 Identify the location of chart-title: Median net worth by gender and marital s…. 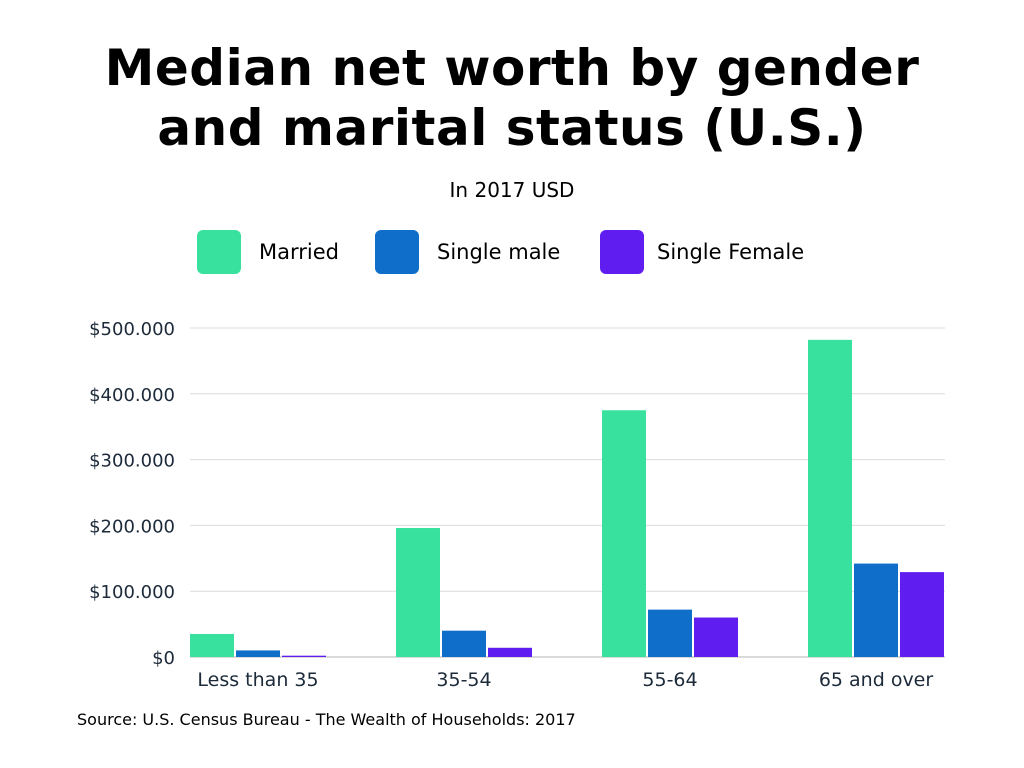
(512, 98).